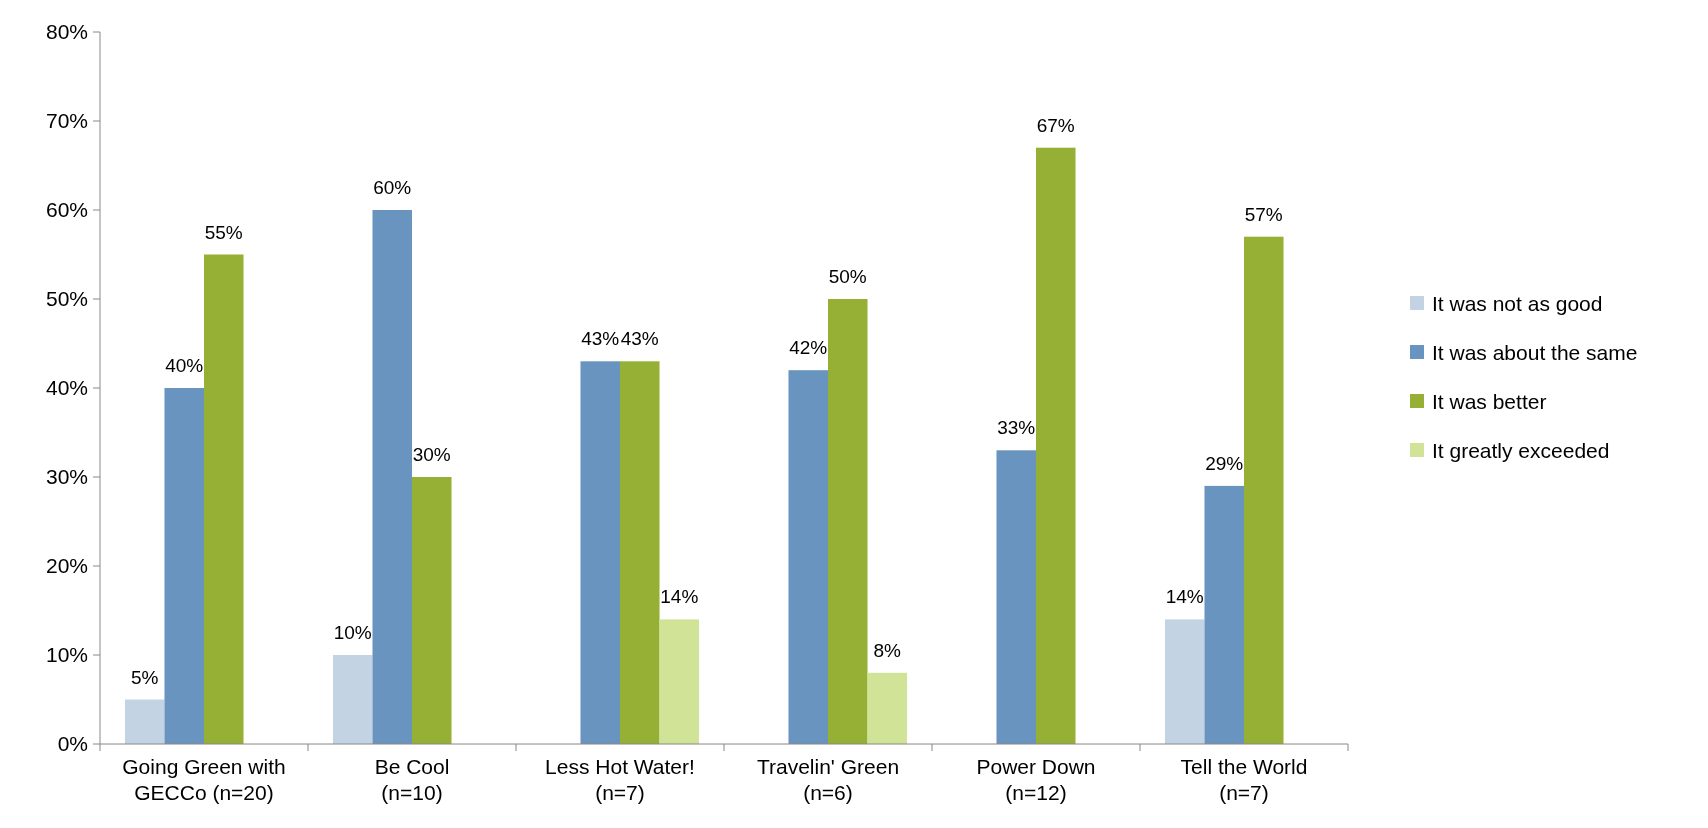  I want to click on legend-label: It was better, so click(1489, 402).